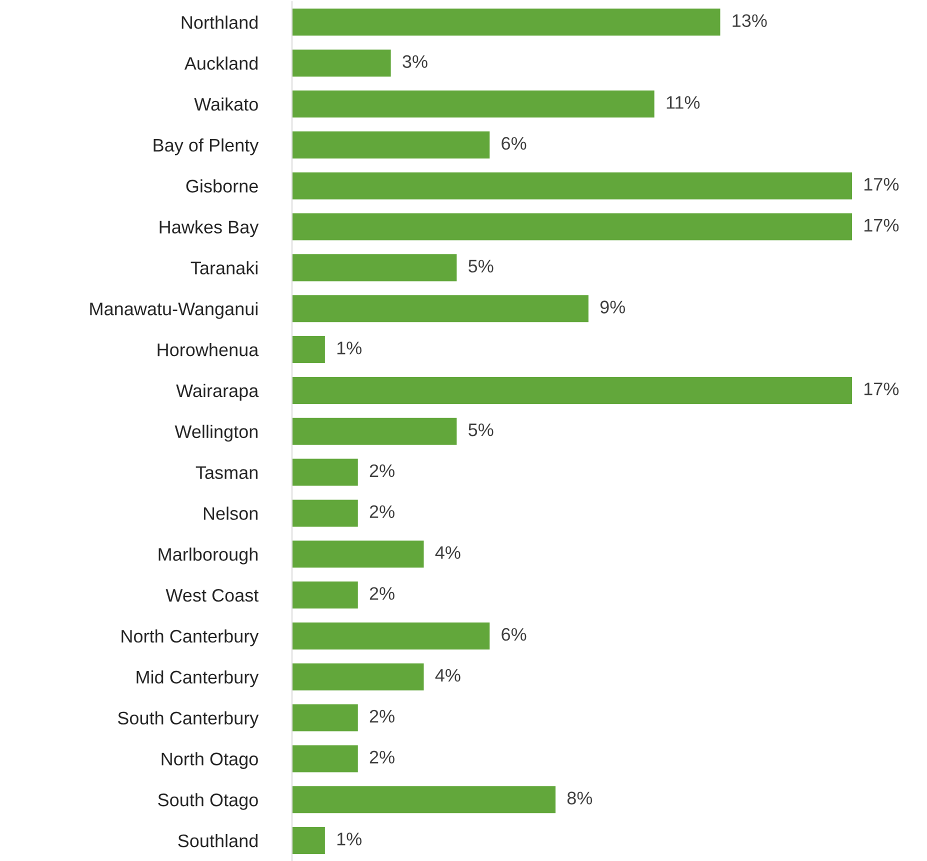 The height and width of the screenshot is (861, 927). Describe the element at coordinates (224, 267) in the screenshot. I see `y-tick-label: Taranaki` at that location.